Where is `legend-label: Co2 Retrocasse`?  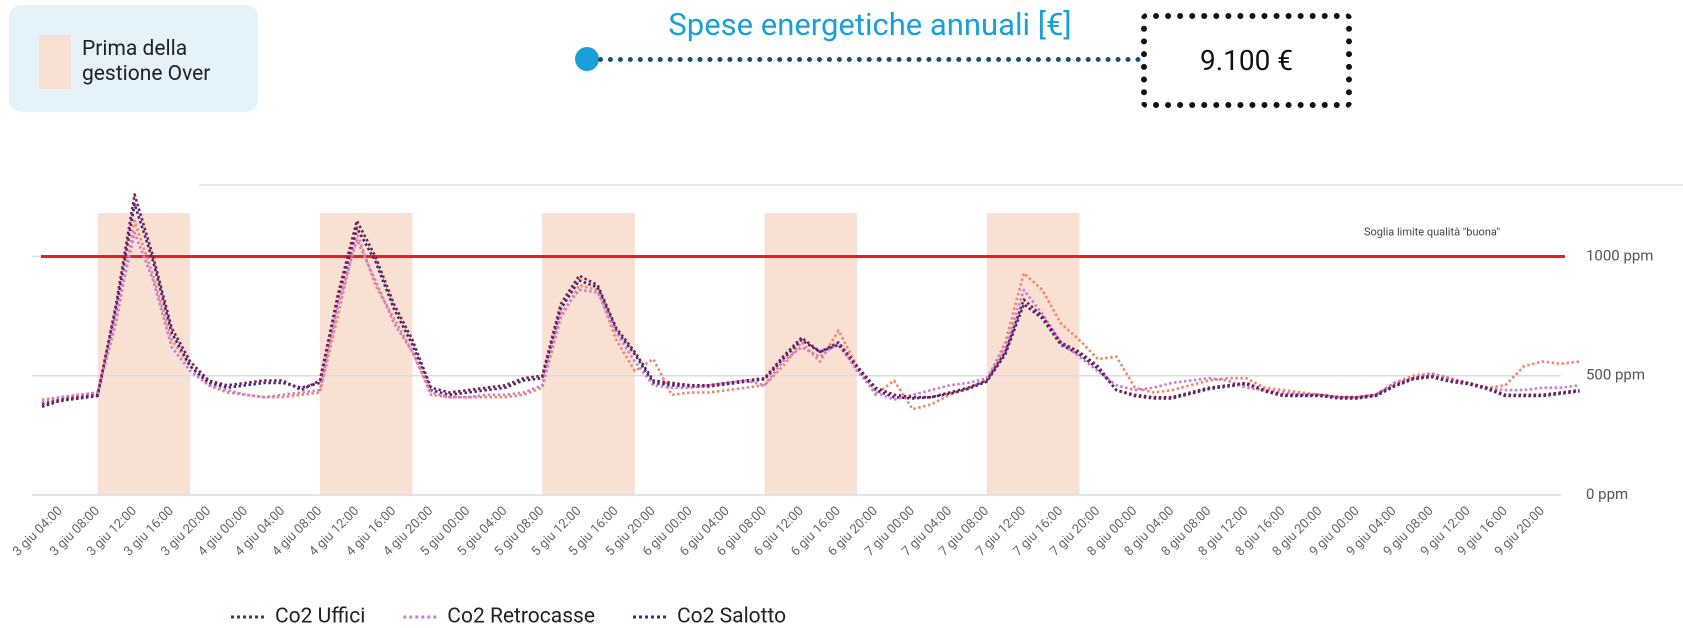
legend-label: Co2 Retrocasse is located at coordinates (521, 616).